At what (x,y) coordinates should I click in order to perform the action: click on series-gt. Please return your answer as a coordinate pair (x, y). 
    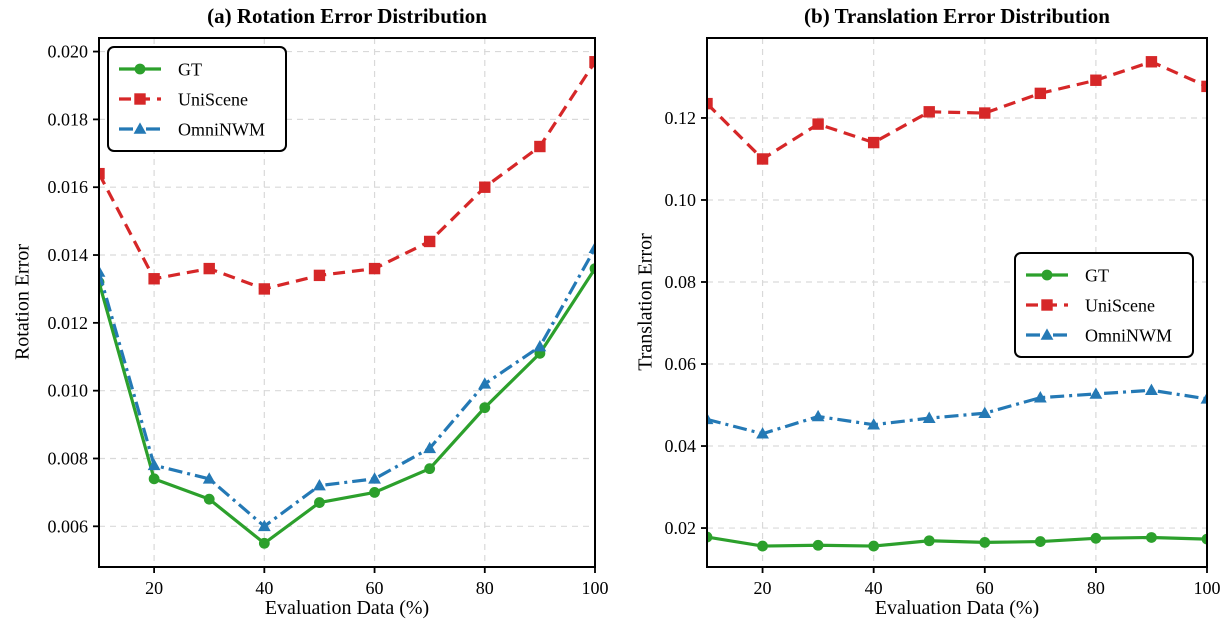
    Looking at the image, I should click on (957, 541).